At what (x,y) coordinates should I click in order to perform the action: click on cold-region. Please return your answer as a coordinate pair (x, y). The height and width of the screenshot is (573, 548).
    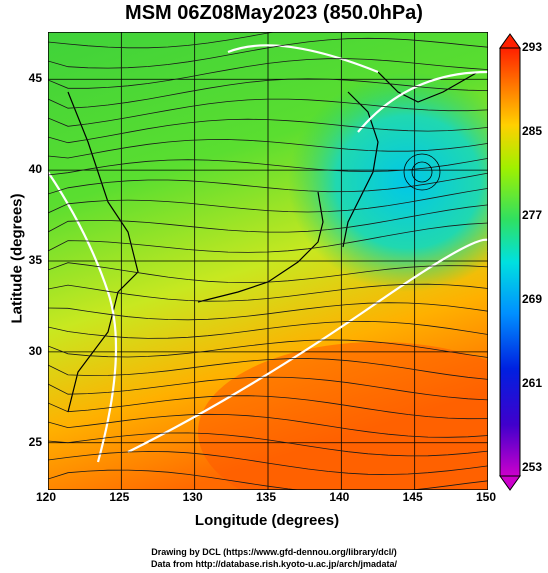
    Looking at the image, I should click on (388, 182).